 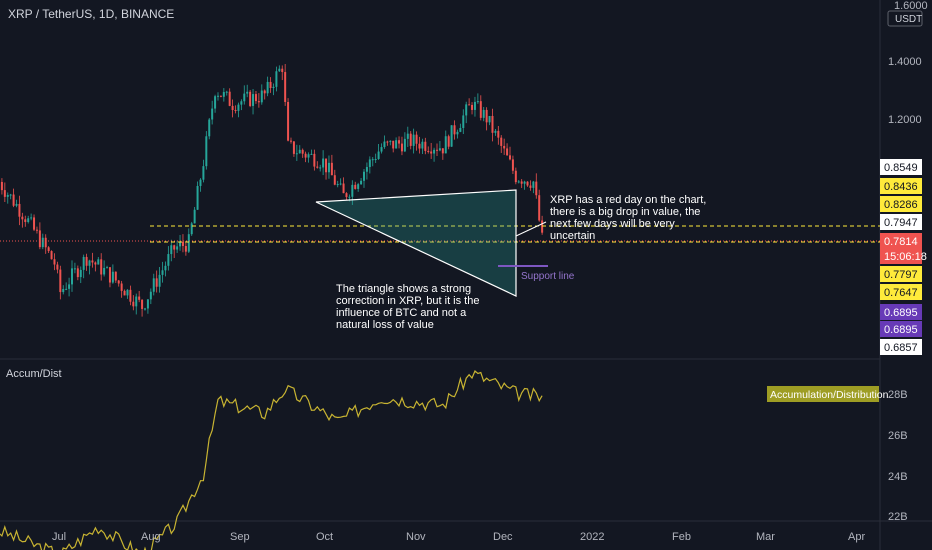 I want to click on indicator-badge-text: Accumulation/Distribution, so click(x=829, y=395).